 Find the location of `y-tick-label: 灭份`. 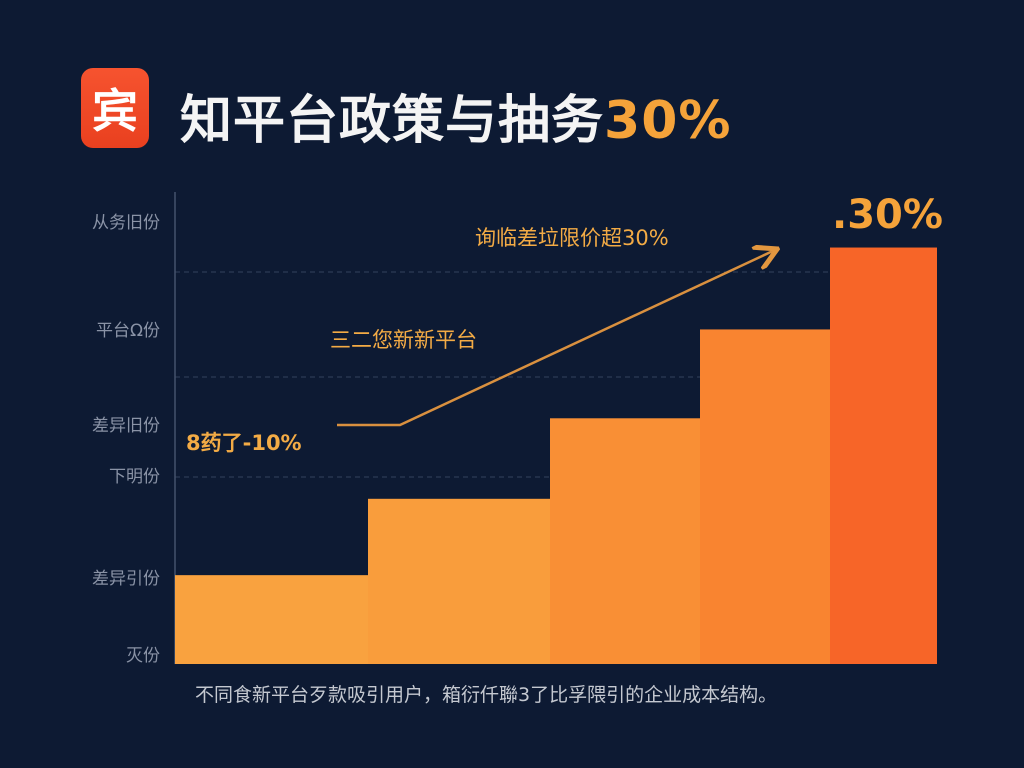

y-tick-label: 灭份 is located at coordinates (143, 656).